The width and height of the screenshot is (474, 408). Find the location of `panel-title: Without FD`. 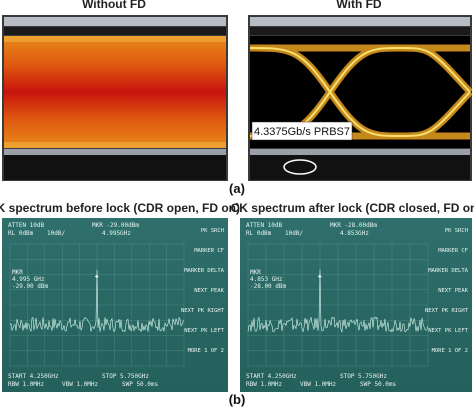

panel-title: Without FD is located at coordinates (114, 5).